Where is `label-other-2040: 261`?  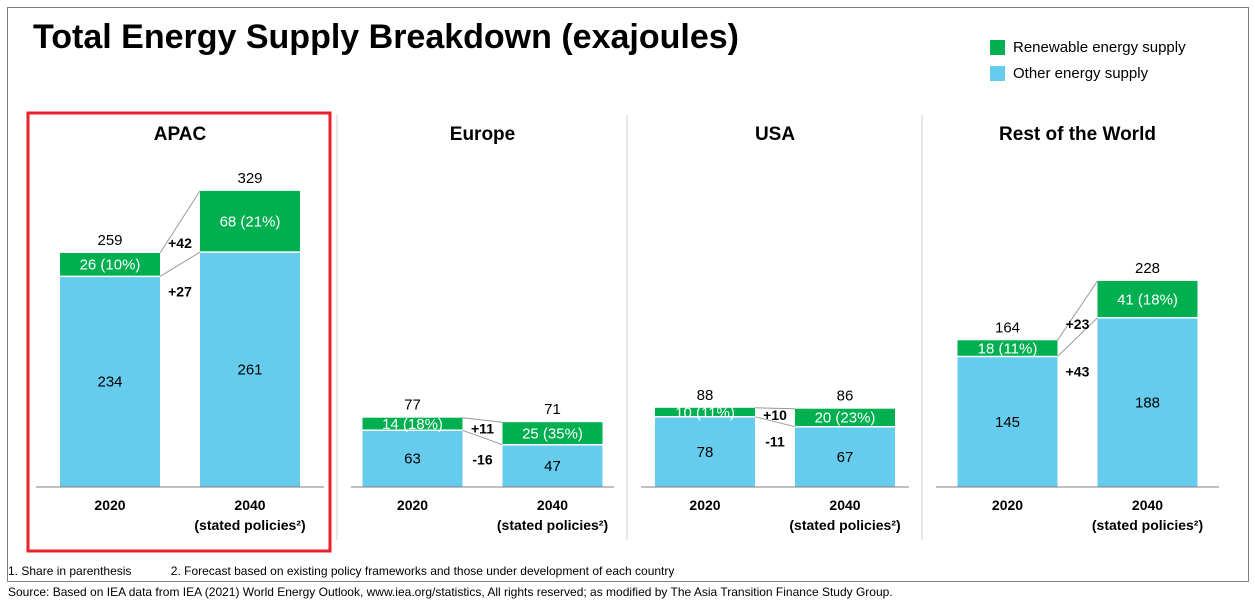
label-other-2040: 261 is located at coordinates (249, 370).